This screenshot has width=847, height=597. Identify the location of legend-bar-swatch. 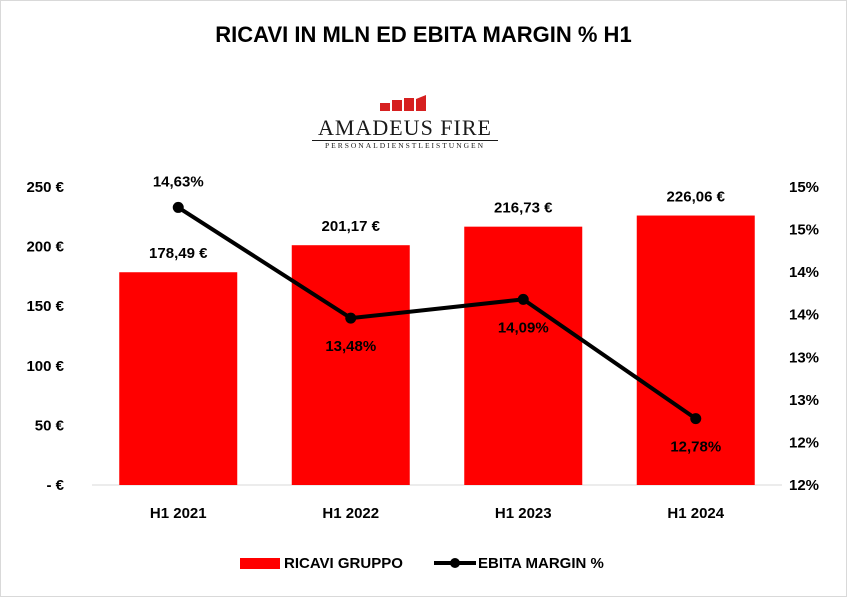
(260, 563).